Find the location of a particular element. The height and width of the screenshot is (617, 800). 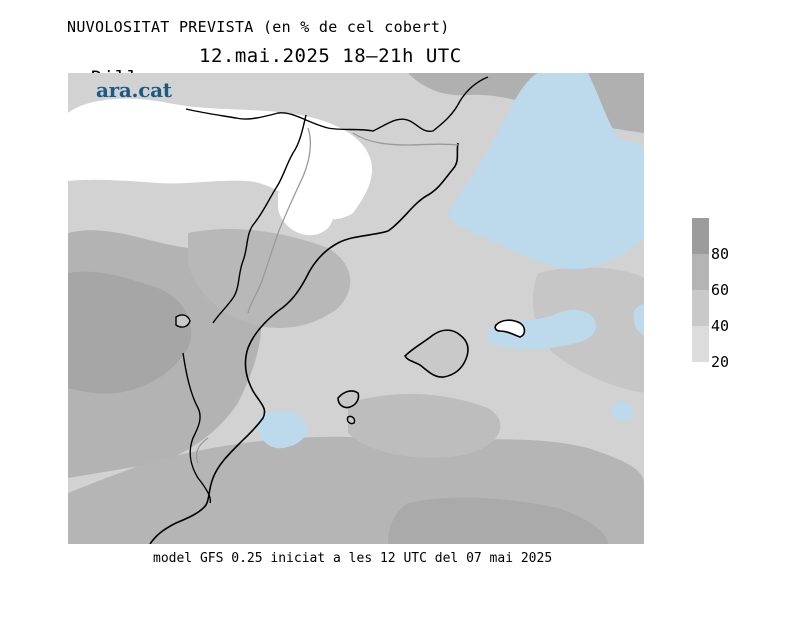

border-south is located at coordinates (197, 428).